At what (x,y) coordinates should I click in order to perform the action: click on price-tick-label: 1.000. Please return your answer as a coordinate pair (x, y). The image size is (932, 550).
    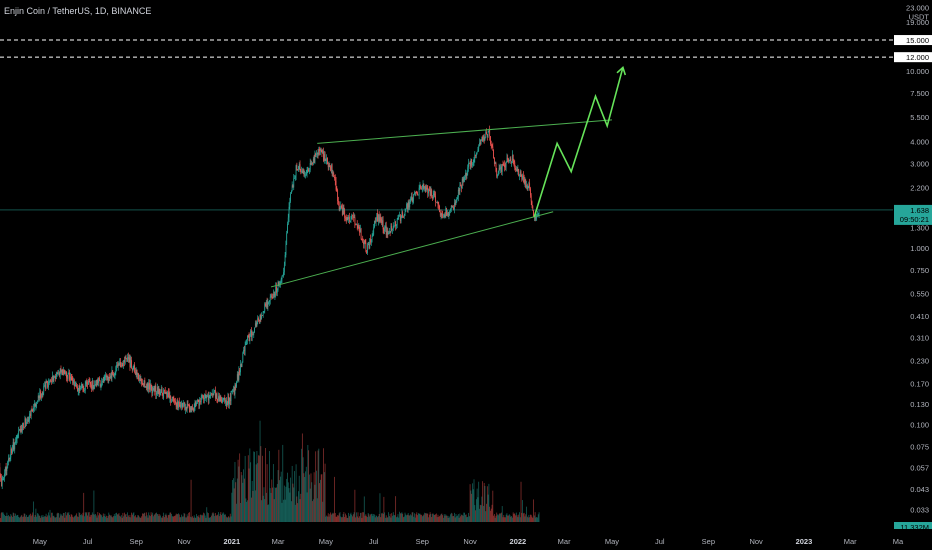
    Looking at the image, I should click on (919, 248).